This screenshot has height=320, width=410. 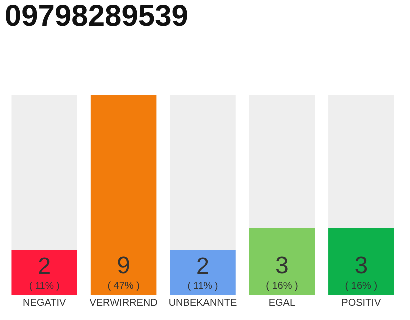 I want to click on x-tick-label: VERWIRREND, so click(x=124, y=303).